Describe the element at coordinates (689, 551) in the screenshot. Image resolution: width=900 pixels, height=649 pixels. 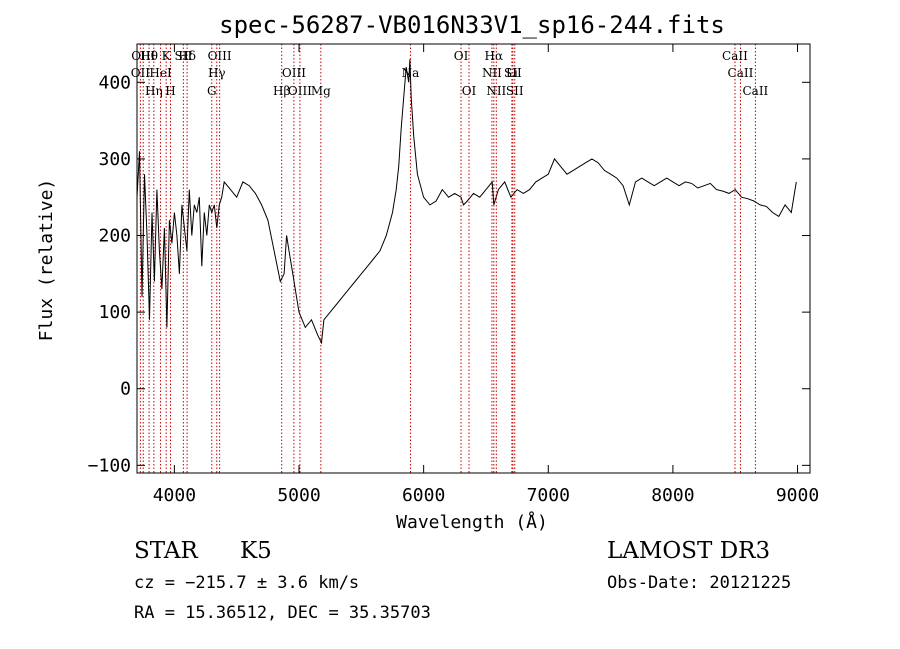
I see `survey-name: LAMOST DR3` at that location.